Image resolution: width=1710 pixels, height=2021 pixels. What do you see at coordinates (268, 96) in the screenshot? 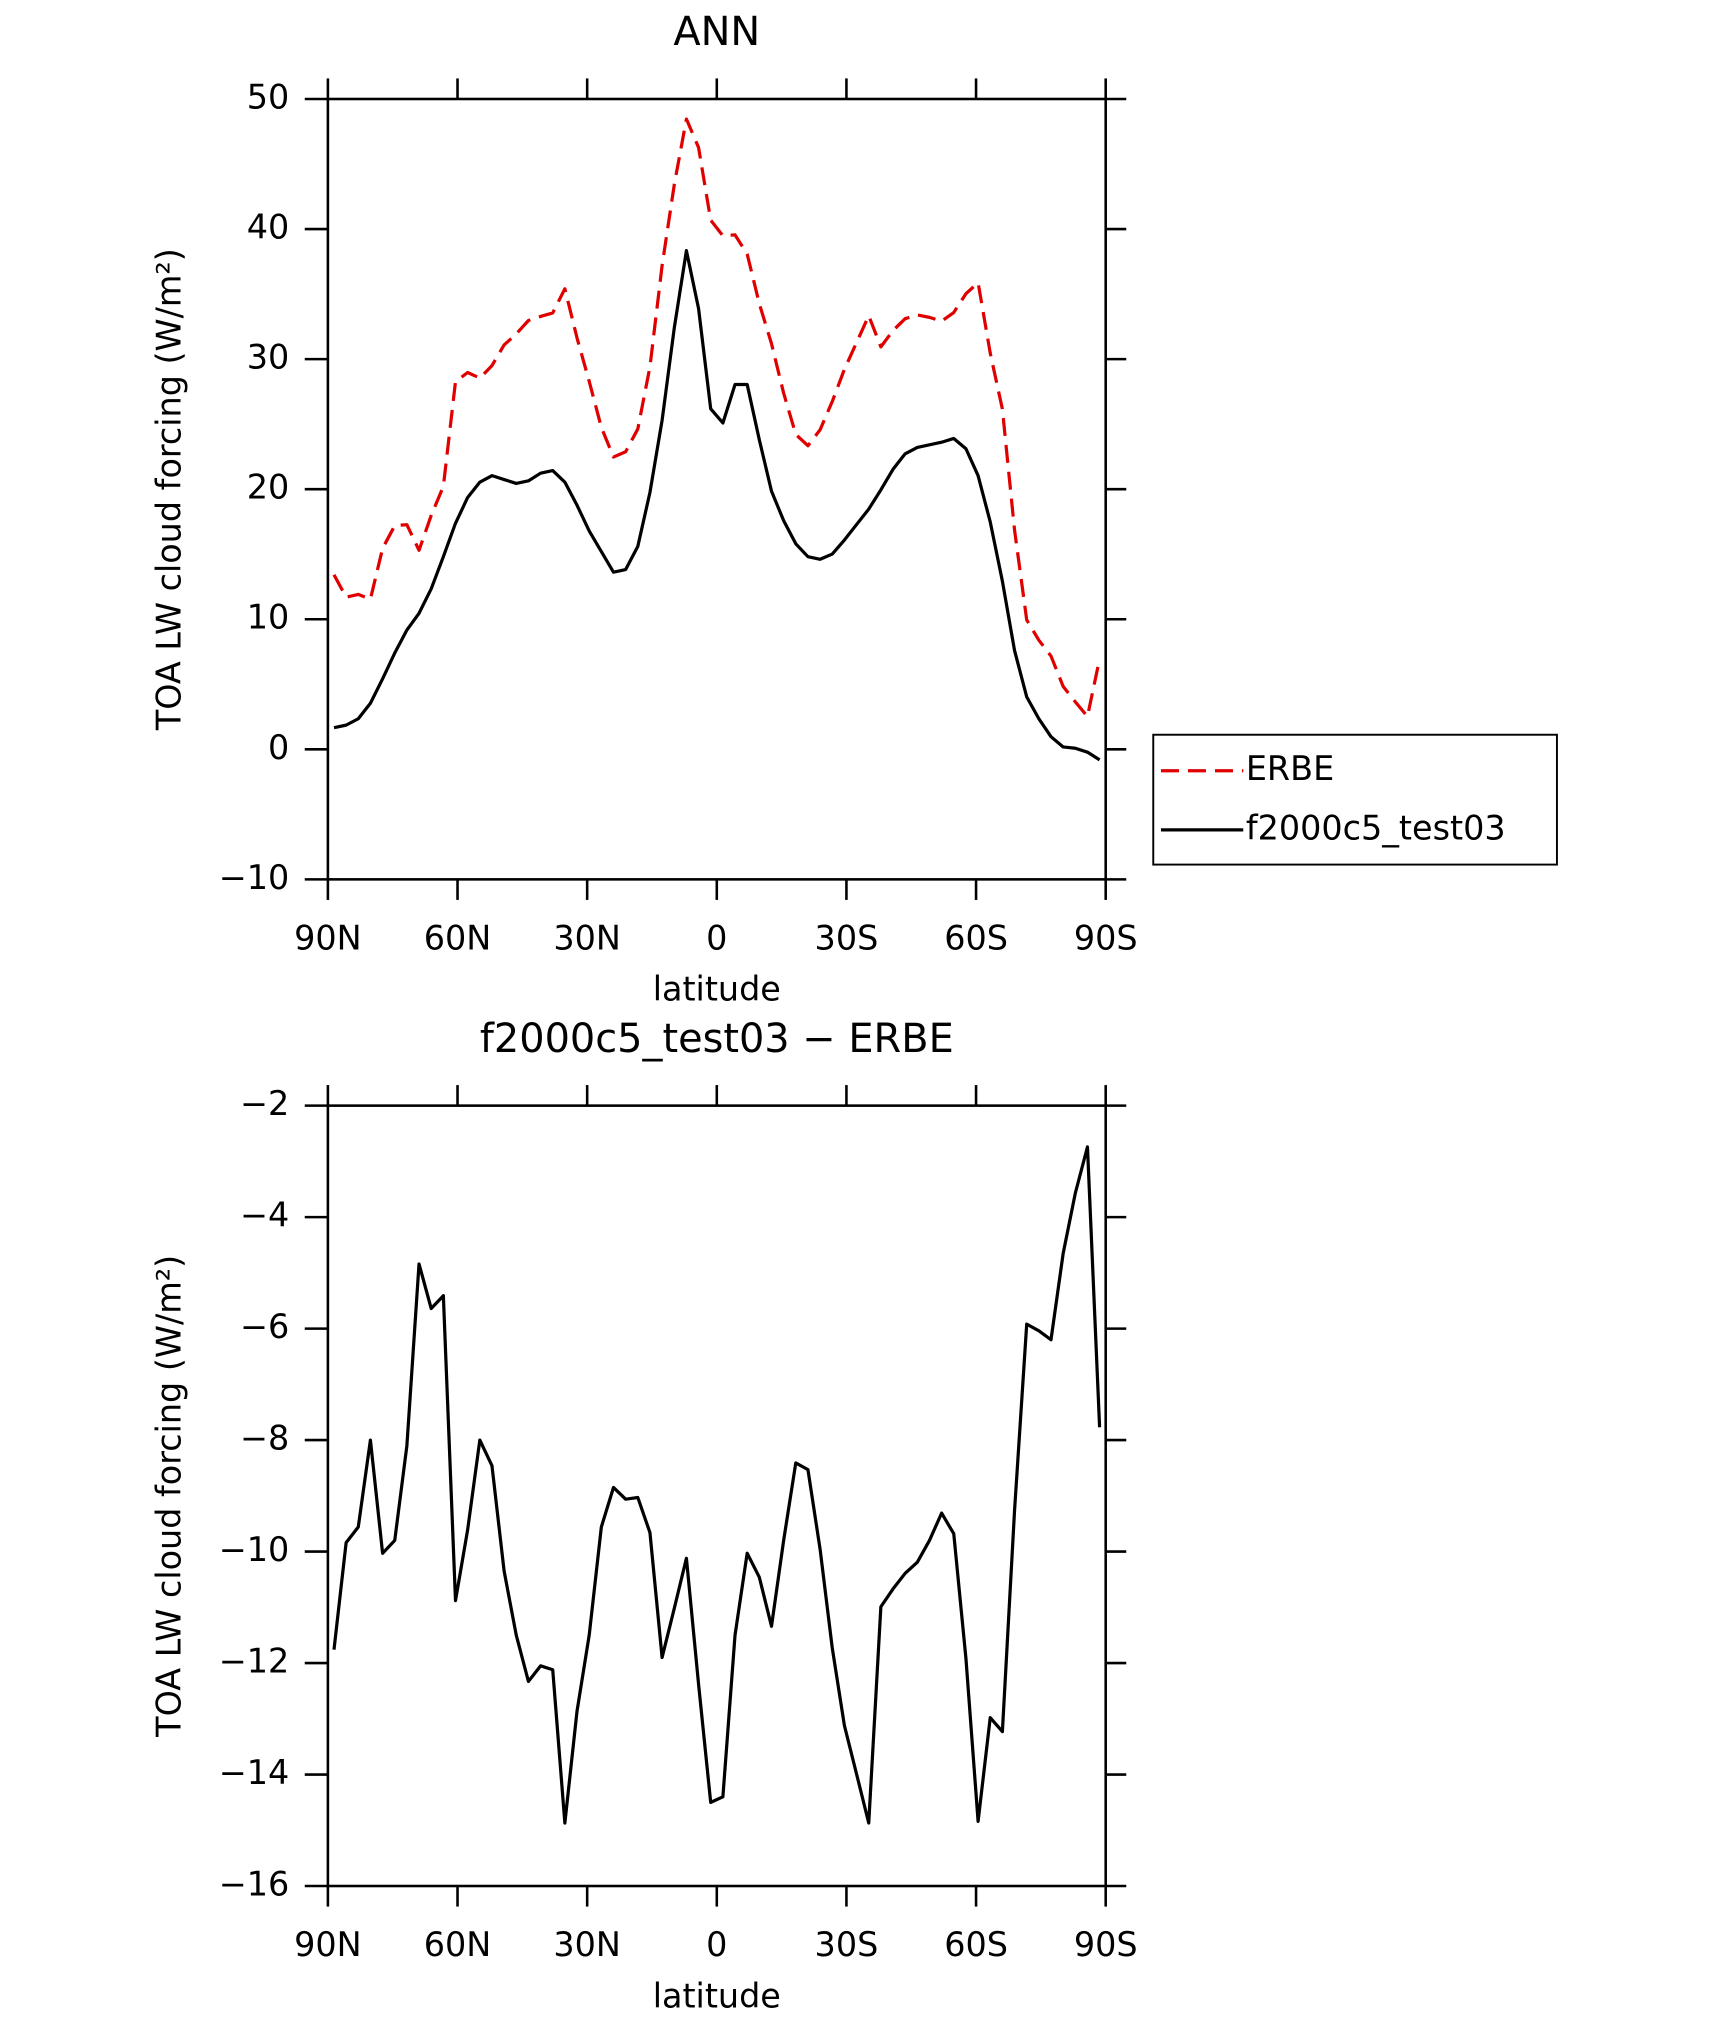
I see `y-tick-label: 50` at bounding box center [268, 96].